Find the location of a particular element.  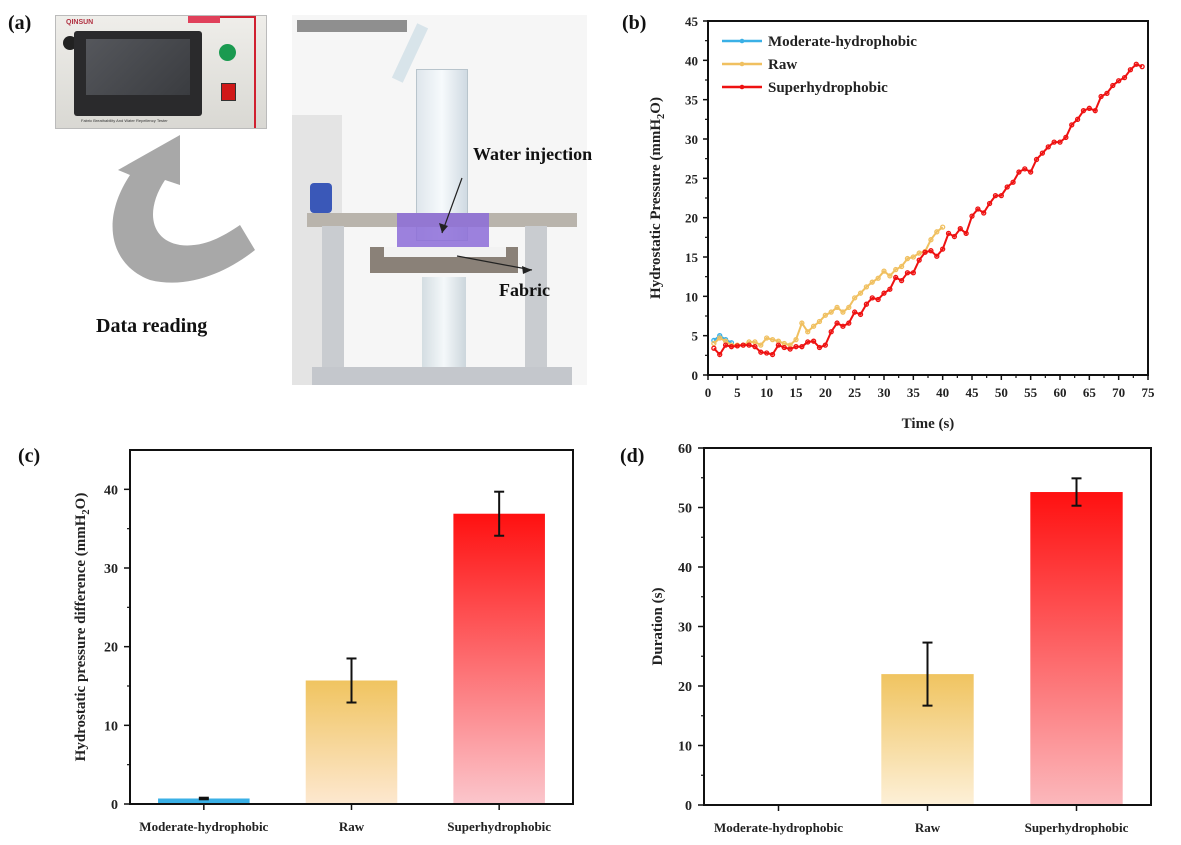

apparatus-photo is located at coordinates (439, 200).